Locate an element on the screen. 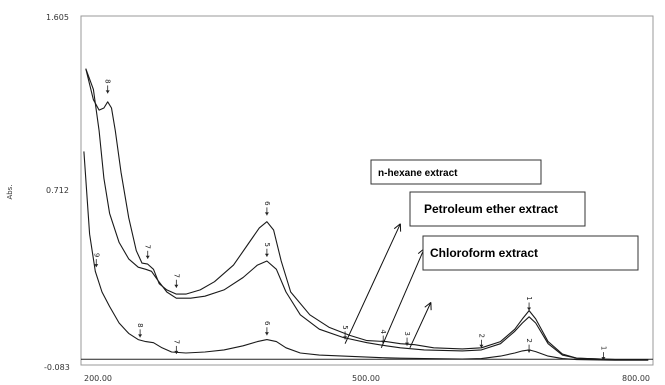 The image size is (665, 385). callout-arrow-petroleum-ether is located at coordinates (403, 298).